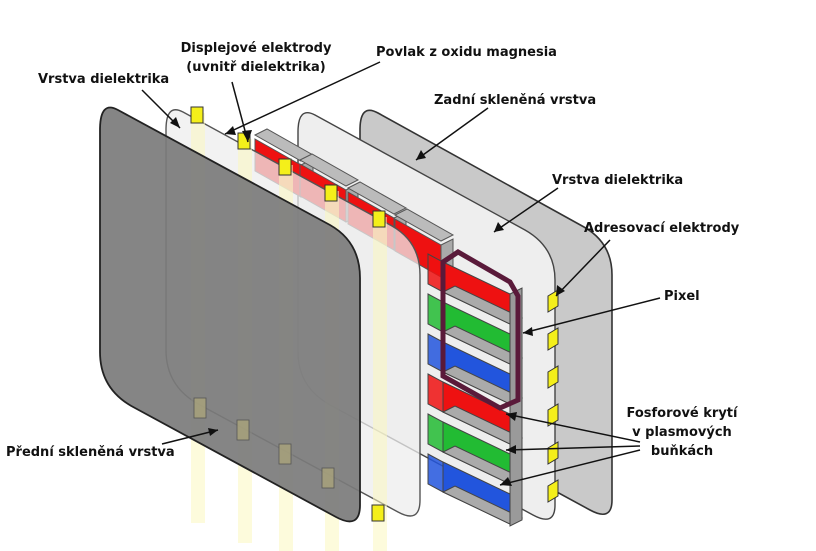  I want to click on label-vrstva-dielektrika-front: Vrstva dielektrika, so click(103, 79).